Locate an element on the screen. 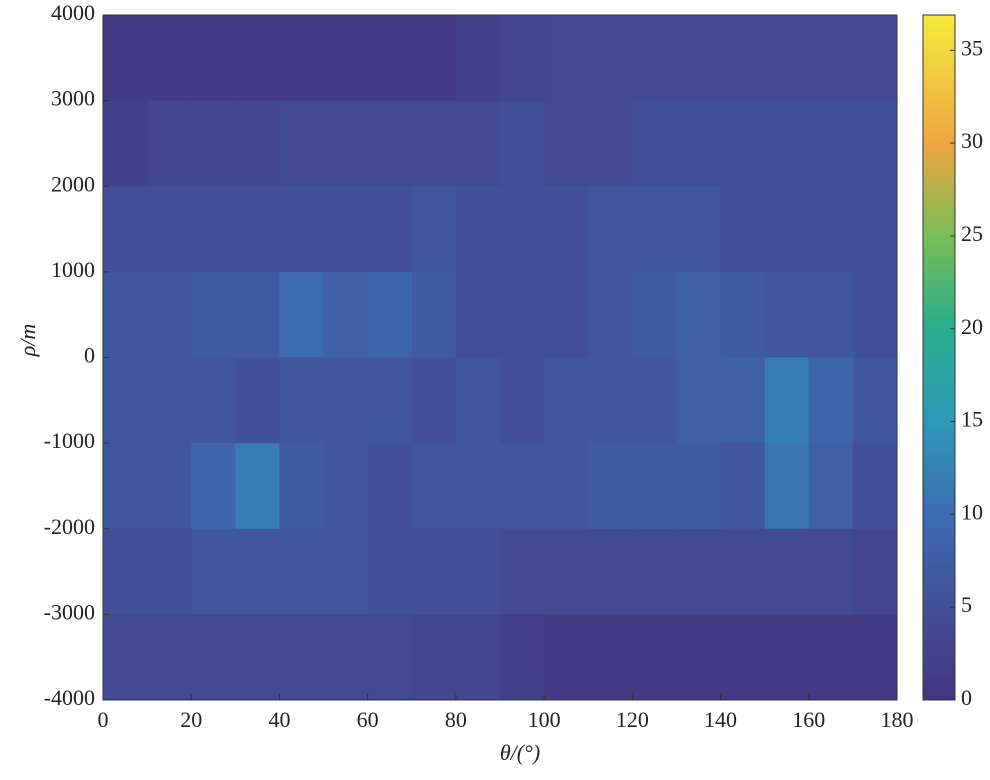 This screenshot has height=780, width=990. y-tick-label: 4000 is located at coordinates (73, 12).